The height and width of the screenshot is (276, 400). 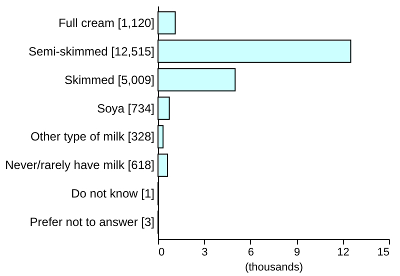 What do you see at coordinates (92, 137) in the screenshot?
I see `y-tick-label: Other type of milk [328]` at bounding box center [92, 137].